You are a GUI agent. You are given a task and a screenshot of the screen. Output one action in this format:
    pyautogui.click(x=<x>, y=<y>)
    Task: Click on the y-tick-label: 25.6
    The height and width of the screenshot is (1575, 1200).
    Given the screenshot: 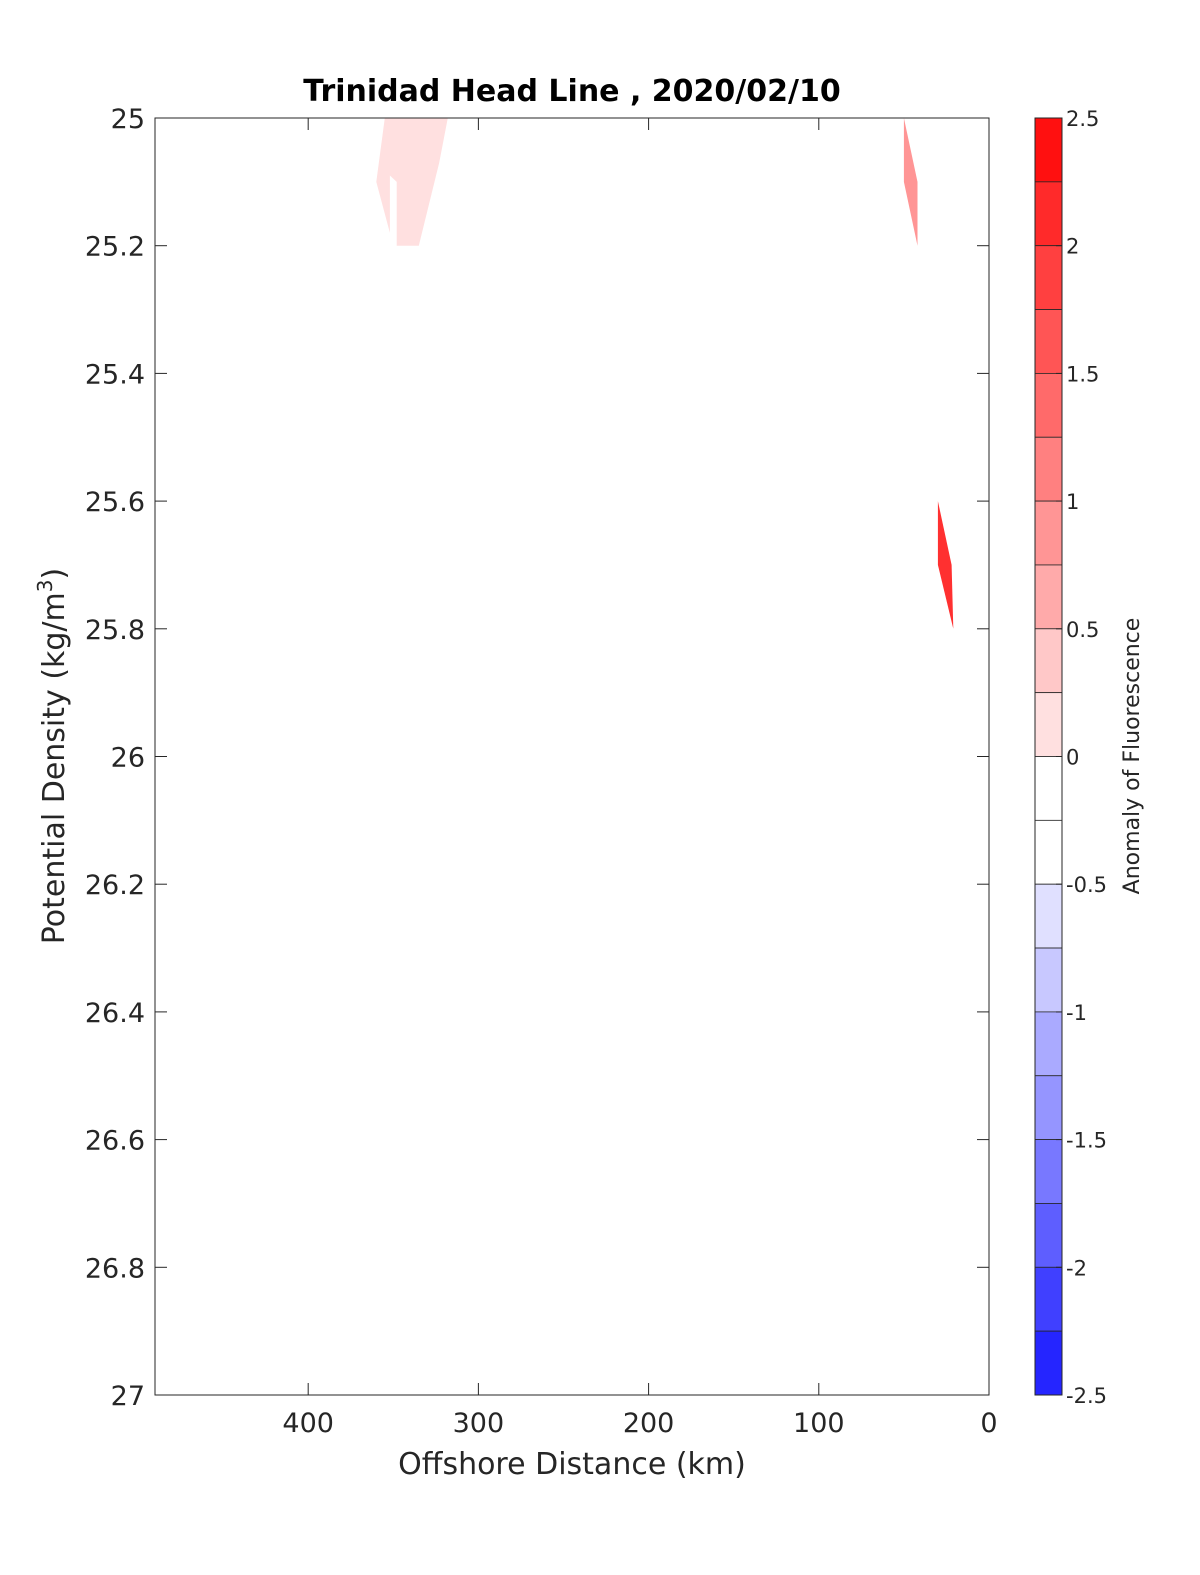 What is the action you would take?
    pyautogui.click(x=115, y=502)
    